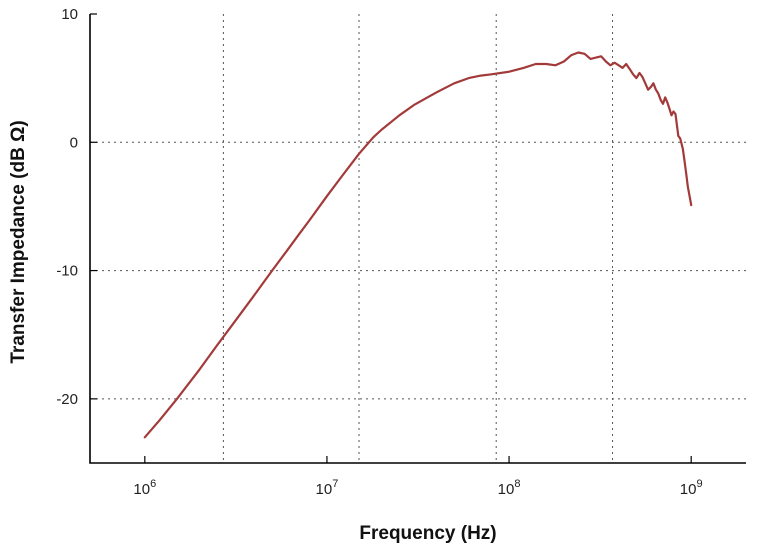 The height and width of the screenshot is (545, 759). I want to click on y-tick-label: -20, so click(67, 399).